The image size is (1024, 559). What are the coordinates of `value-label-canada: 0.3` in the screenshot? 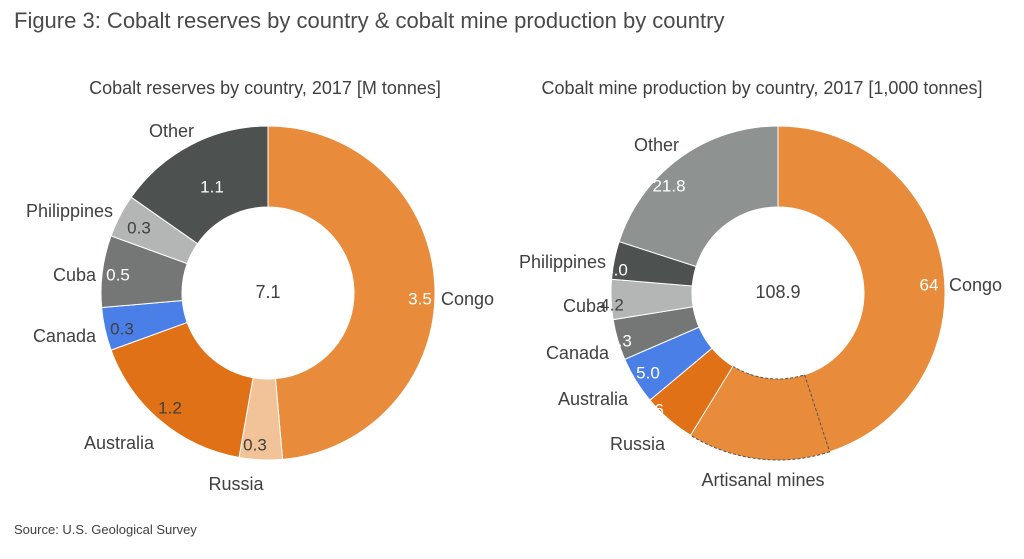 It's located at (122, 328).